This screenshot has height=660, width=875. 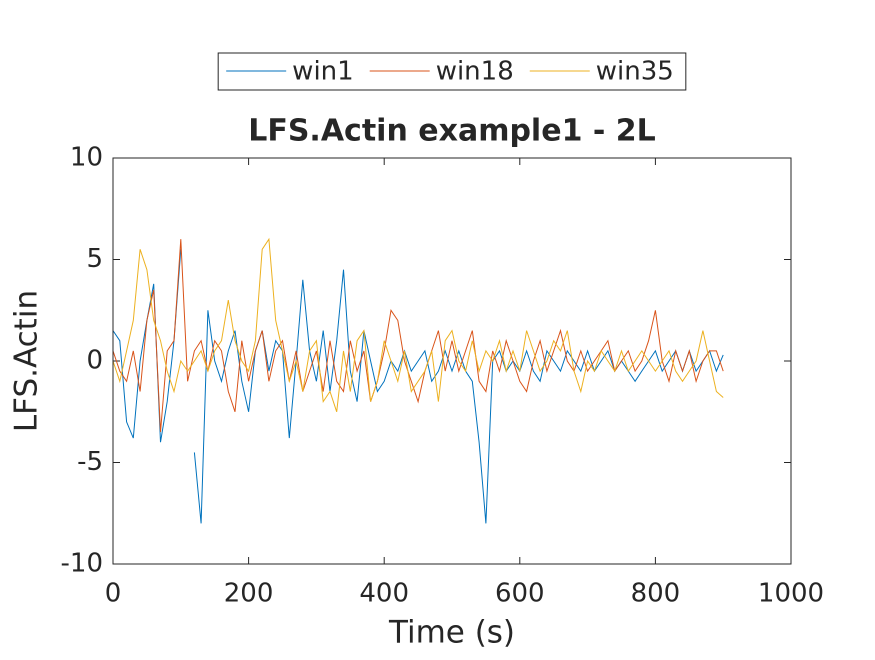 What do you see at coordinates (520, 594) in the screenshot?
I see `x-tick-label: 600` at bounding box center [520, 594].